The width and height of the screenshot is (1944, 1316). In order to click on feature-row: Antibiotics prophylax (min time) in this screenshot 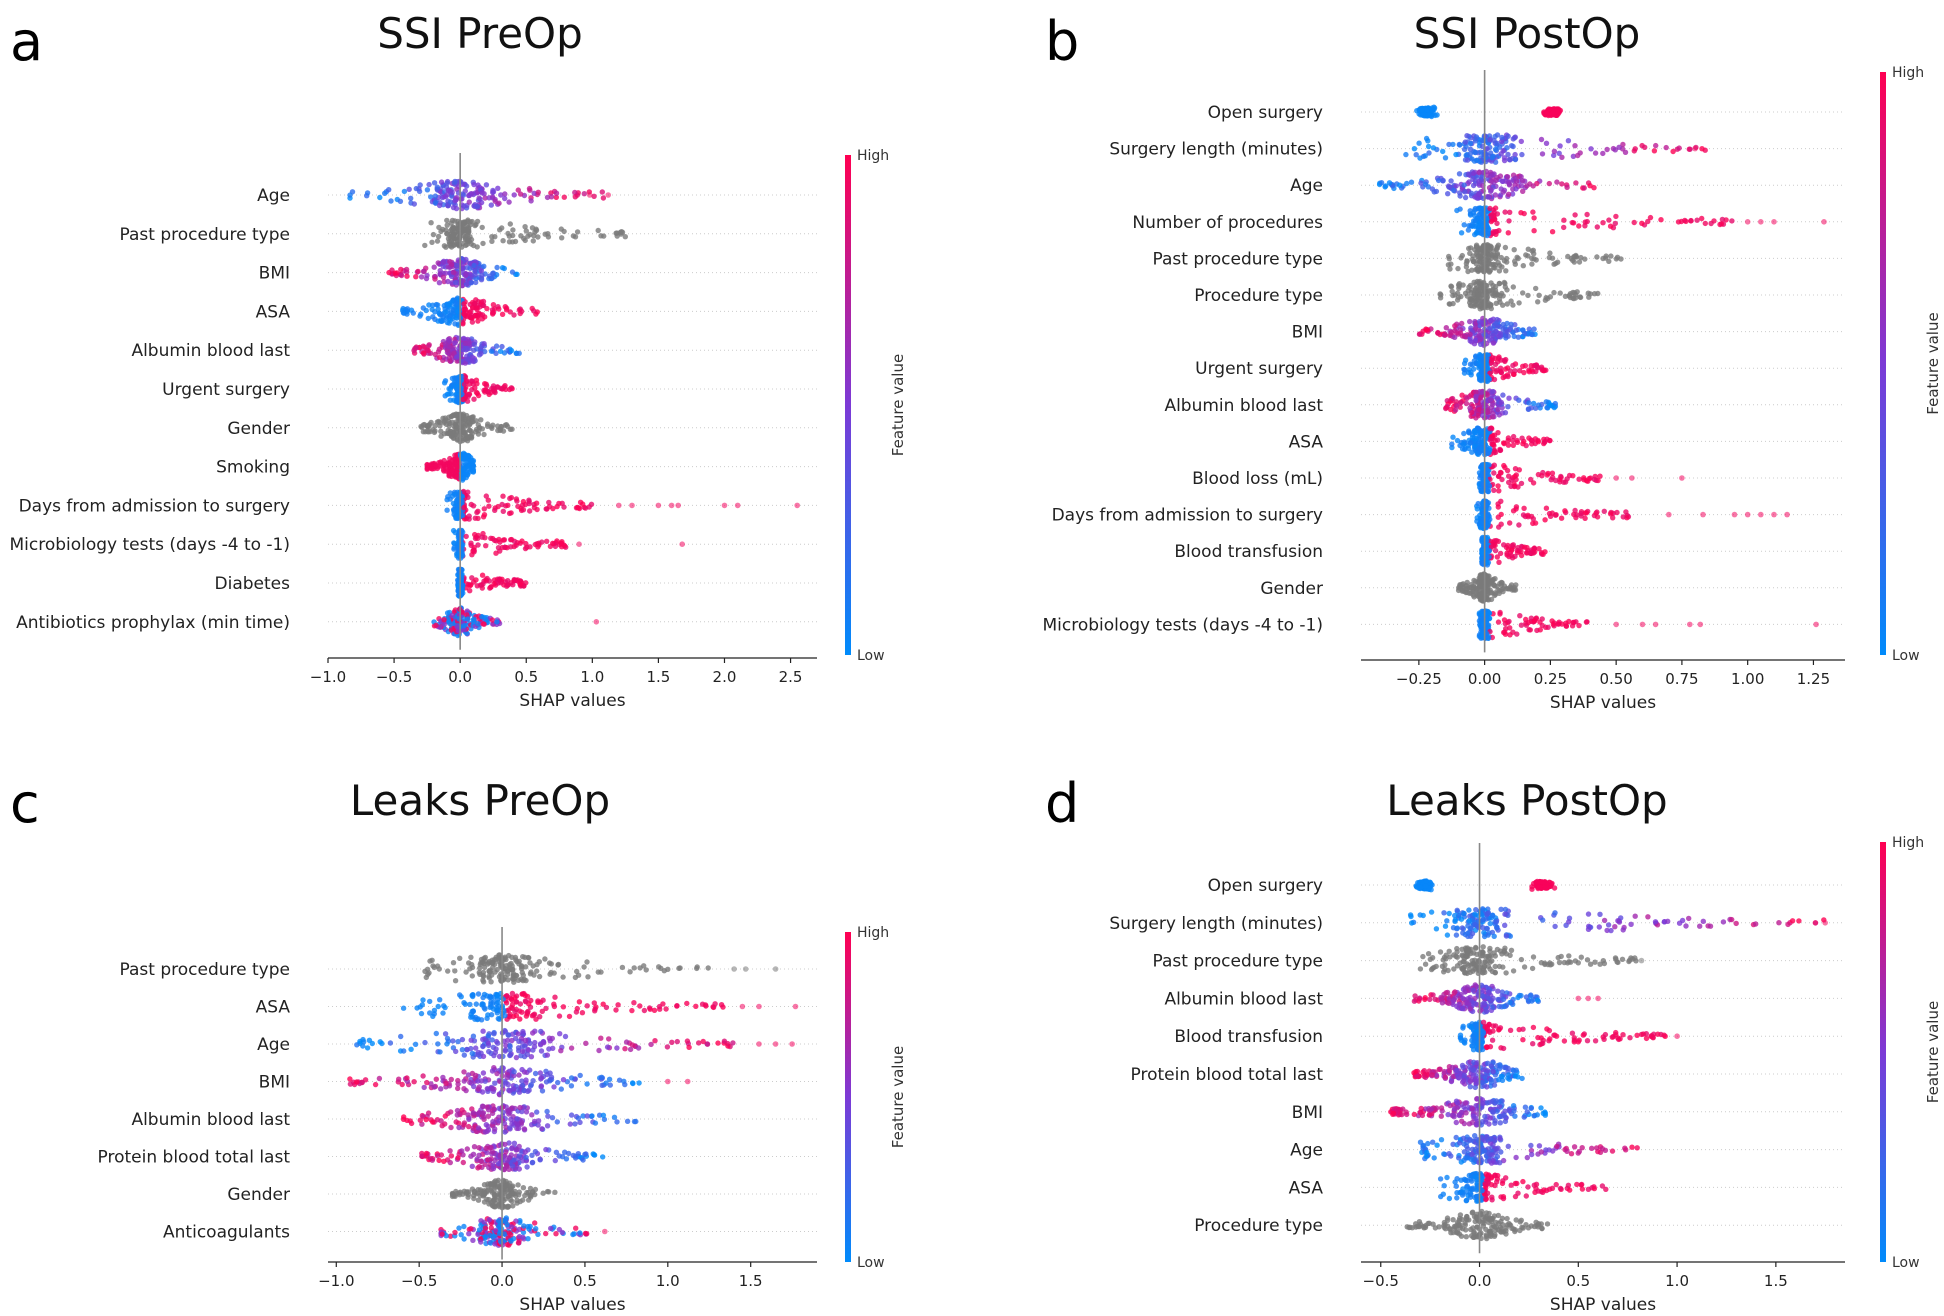, I will do `click(416, 622)`.